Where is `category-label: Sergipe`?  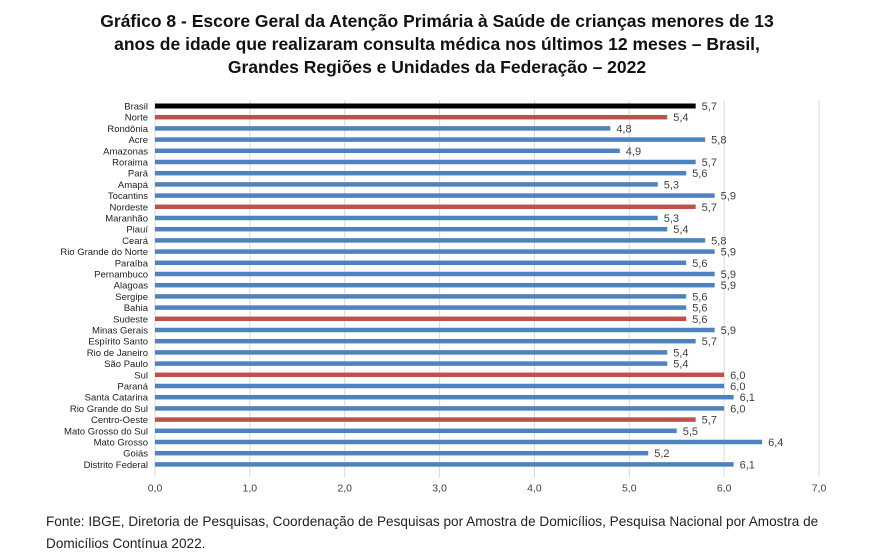
category-label: Sergipe is located at coordinates (131, 297).